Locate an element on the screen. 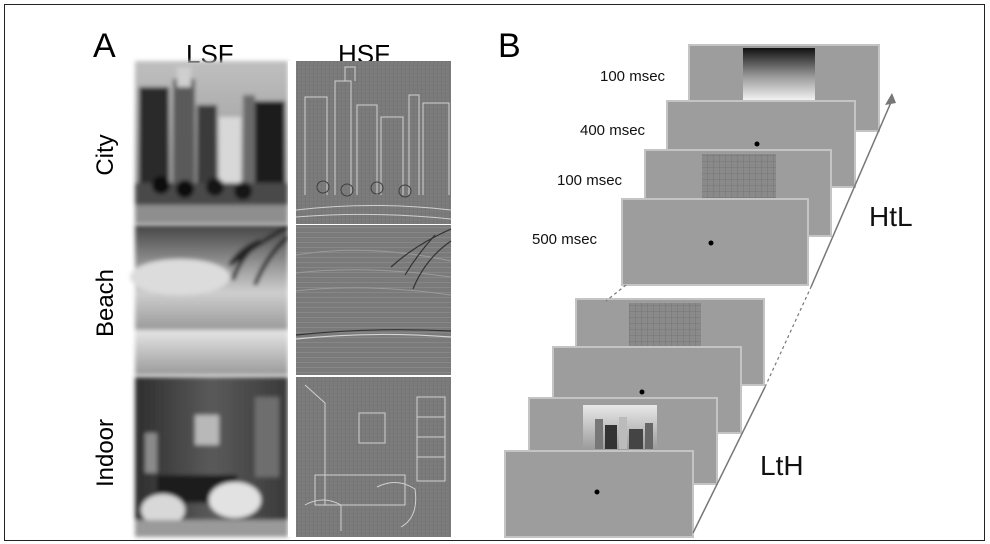  lsf-beach-image is located at coordinates (210, 300).